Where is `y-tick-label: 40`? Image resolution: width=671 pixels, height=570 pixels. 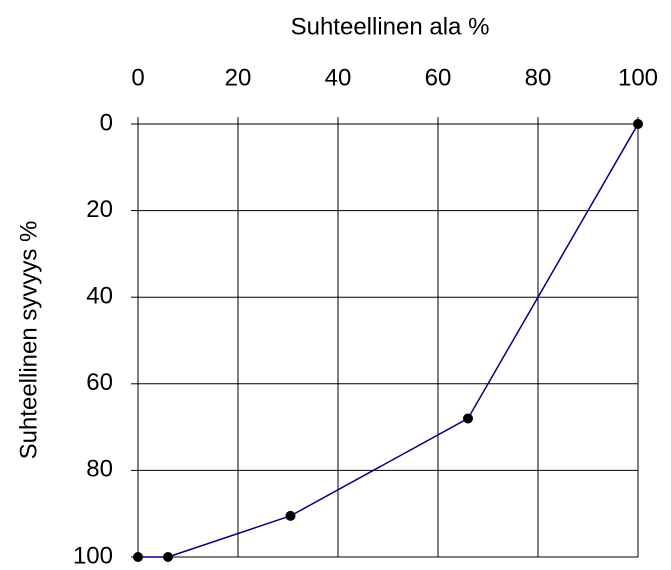
y-tick-label: 40 is located at coordinates (99, 296).